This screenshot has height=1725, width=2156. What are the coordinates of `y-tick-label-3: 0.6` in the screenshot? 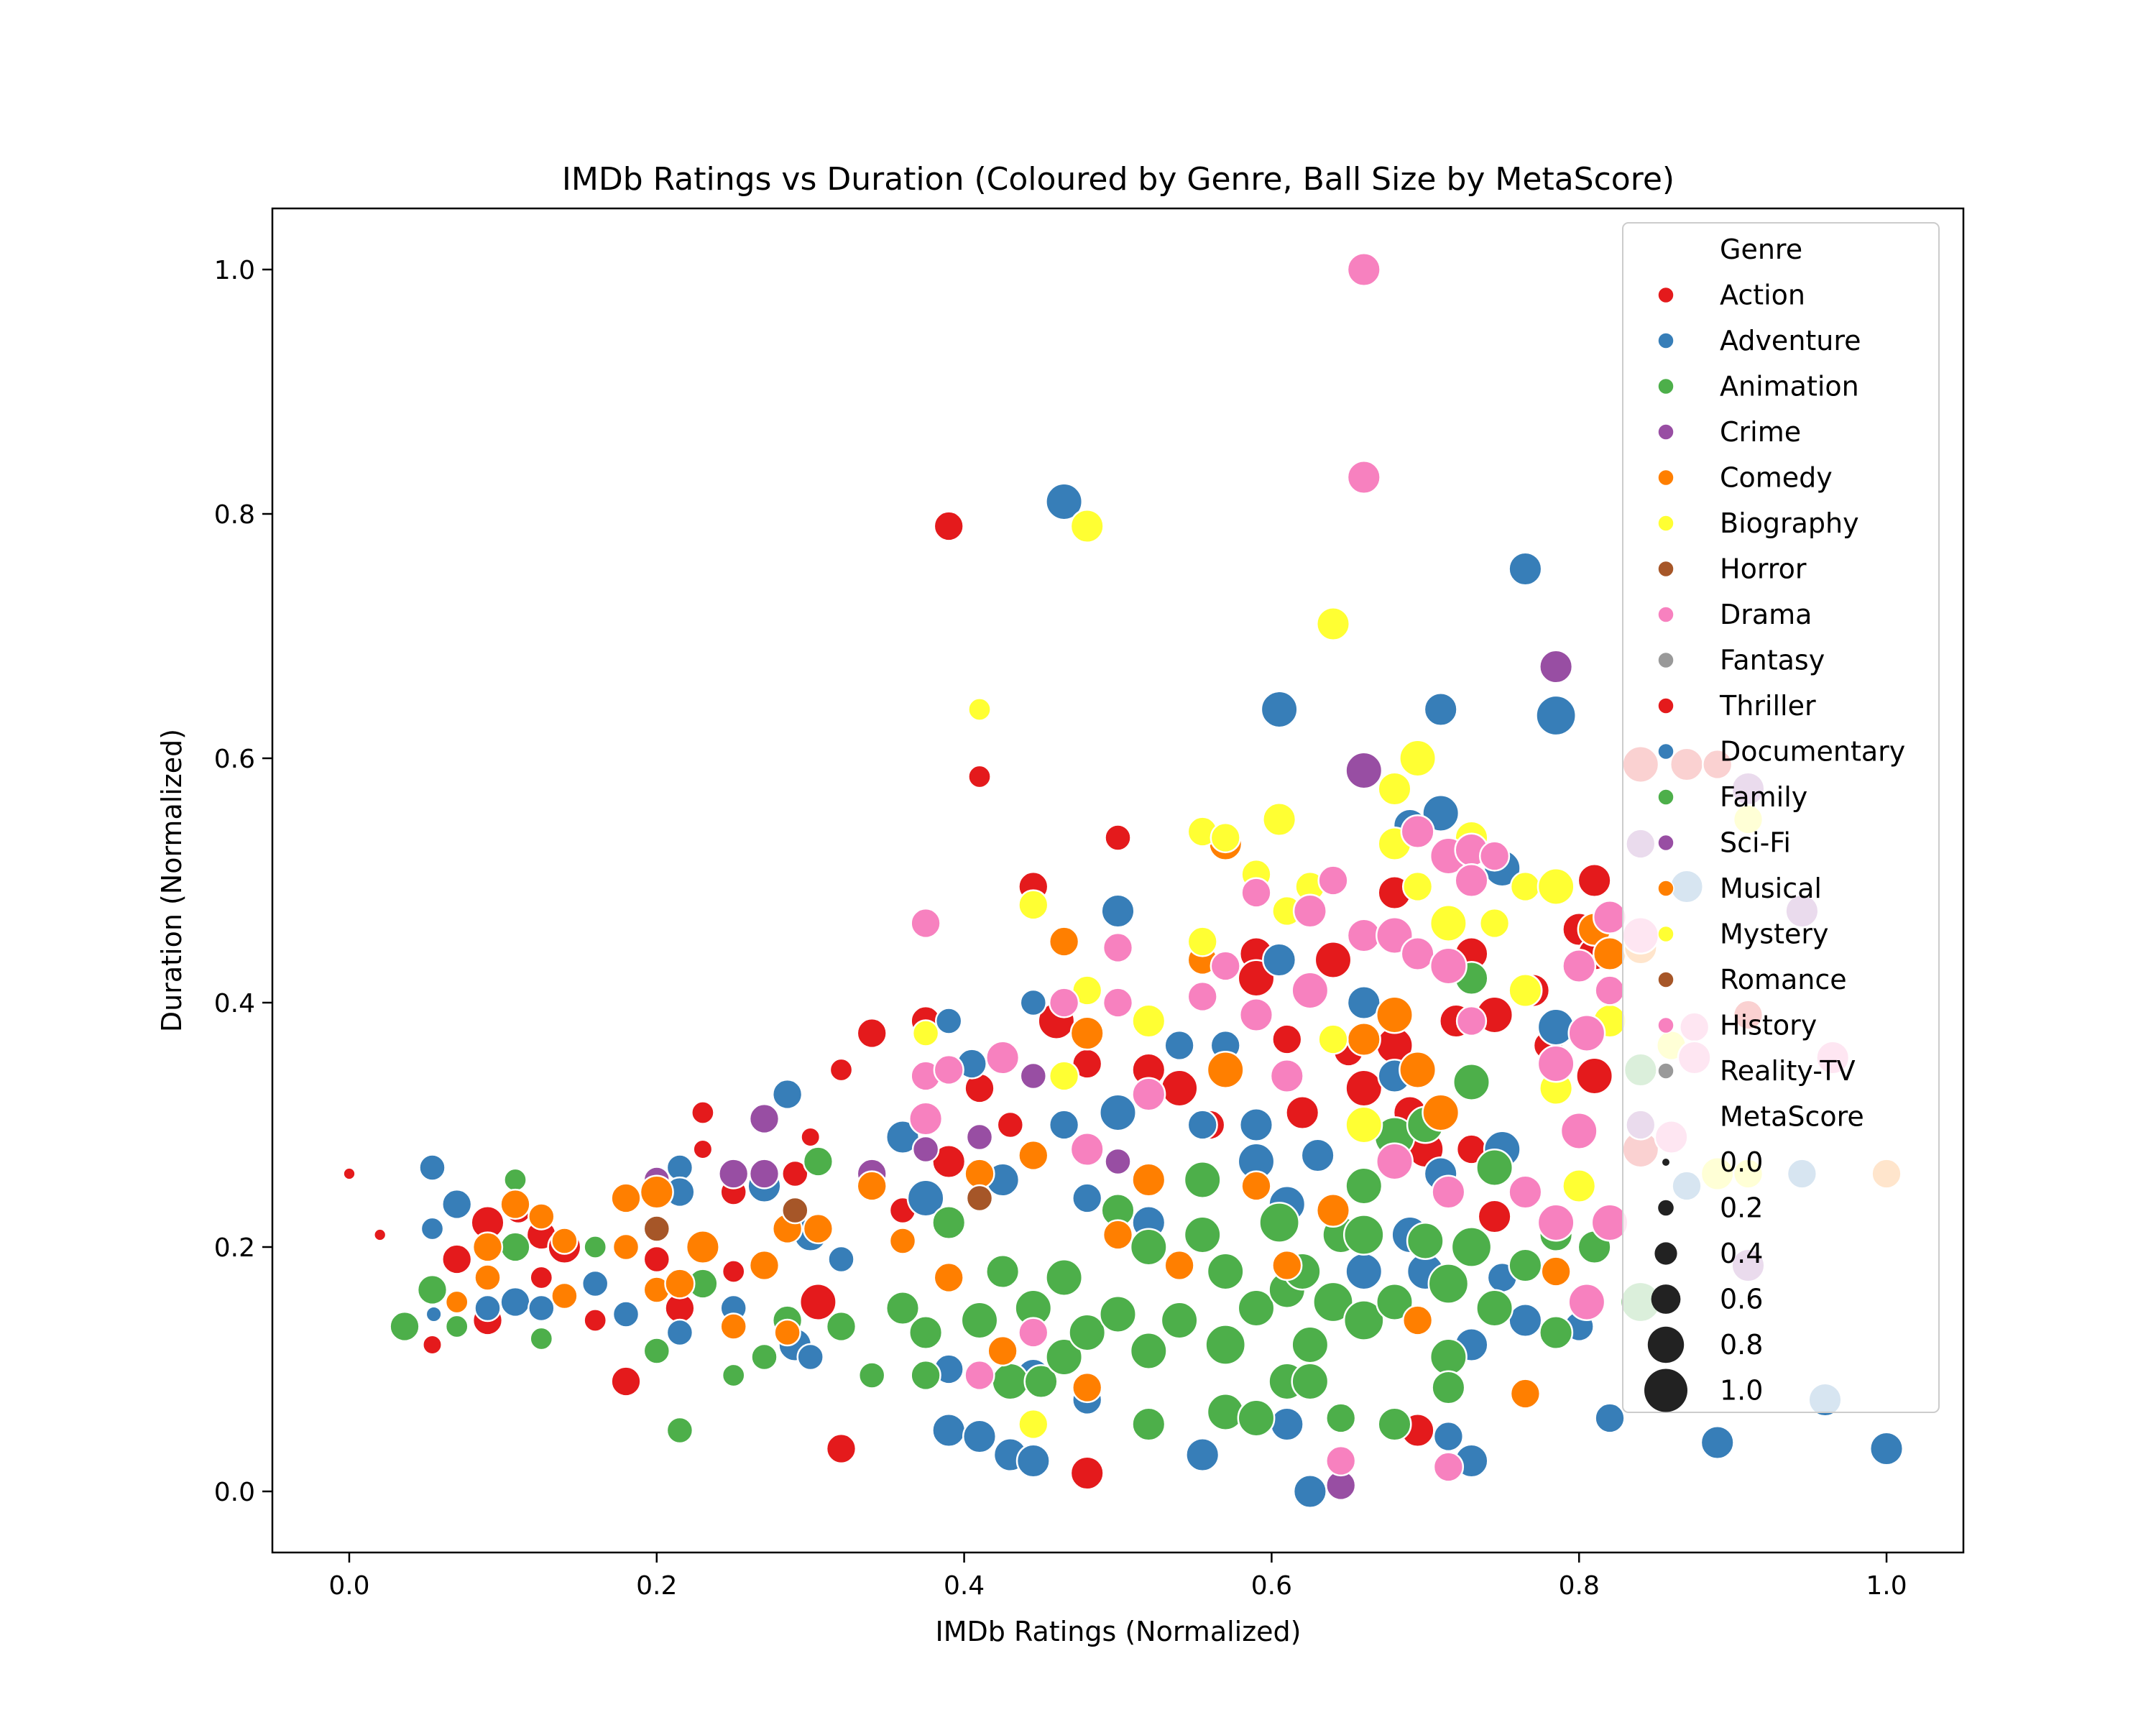 It's located at (234, 759).